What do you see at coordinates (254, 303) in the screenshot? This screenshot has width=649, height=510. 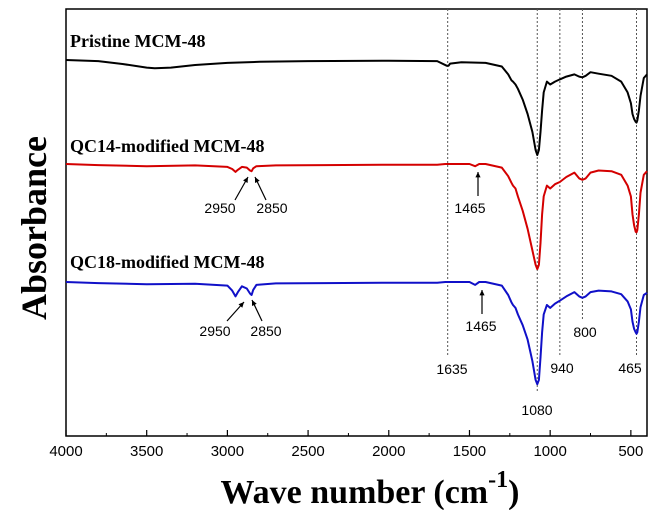 I see `arrow-qc18-2850-head` at bounding box center [254, 303].